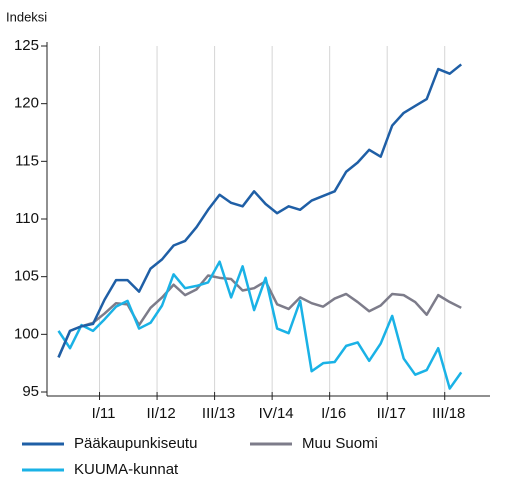  What do you see at coordinates (160, 413) in the screenshot?
I see `x-tick-label: II/12` at bounding box center [160, 413].